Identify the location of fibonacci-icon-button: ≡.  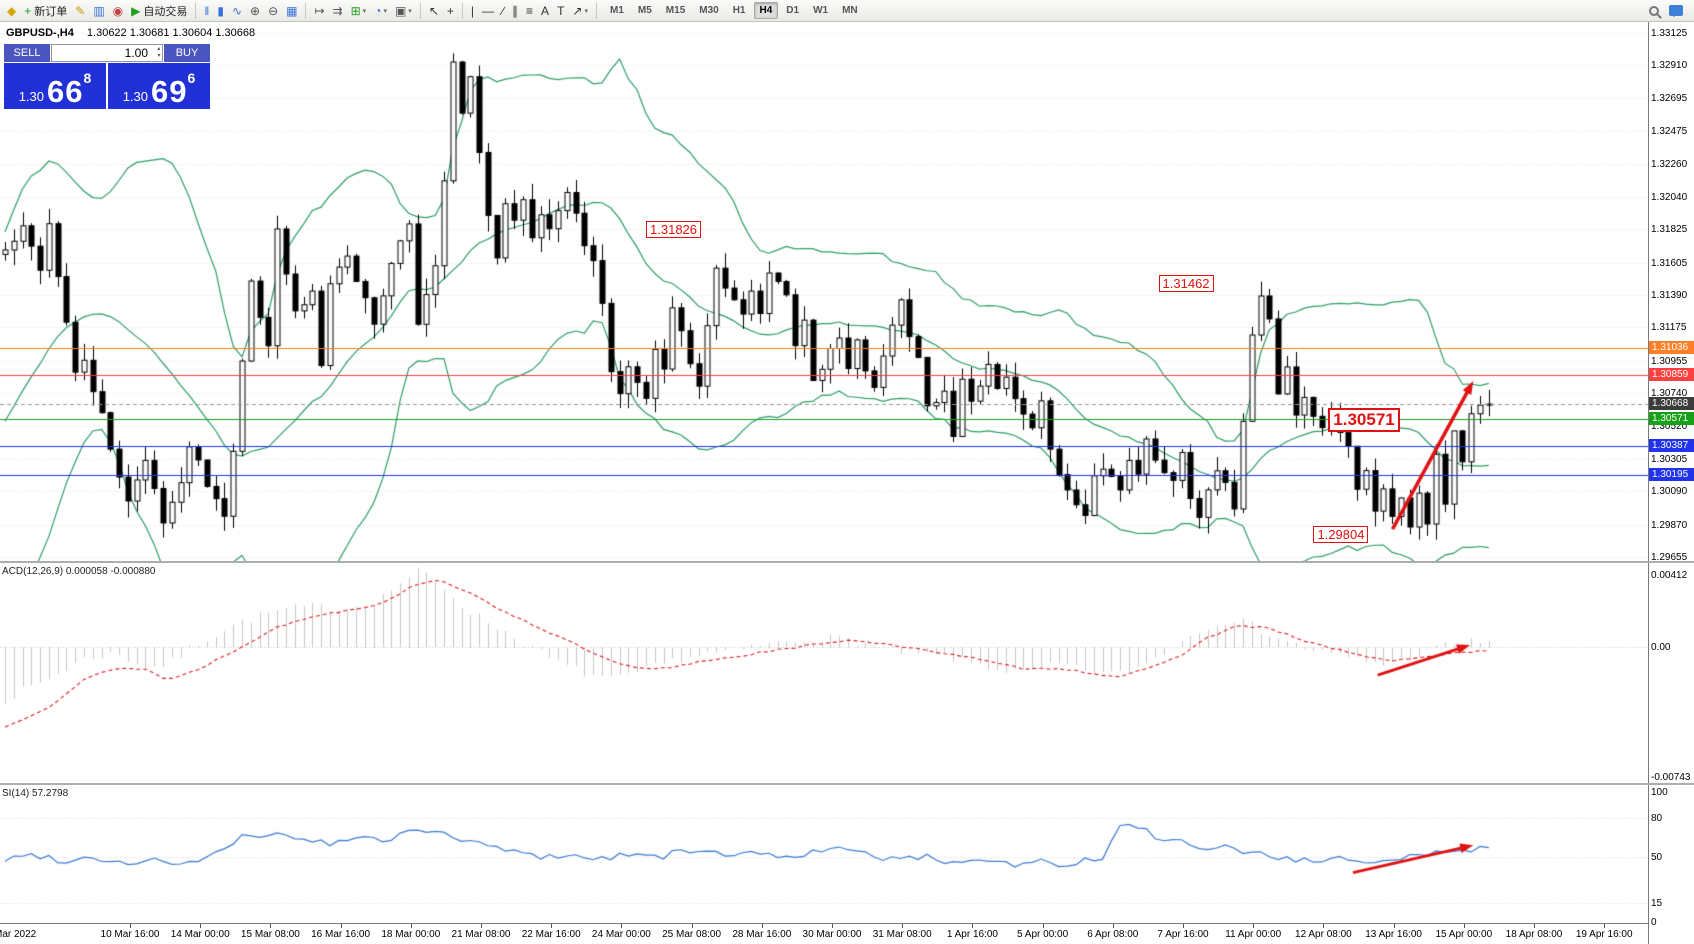
(529, 10).